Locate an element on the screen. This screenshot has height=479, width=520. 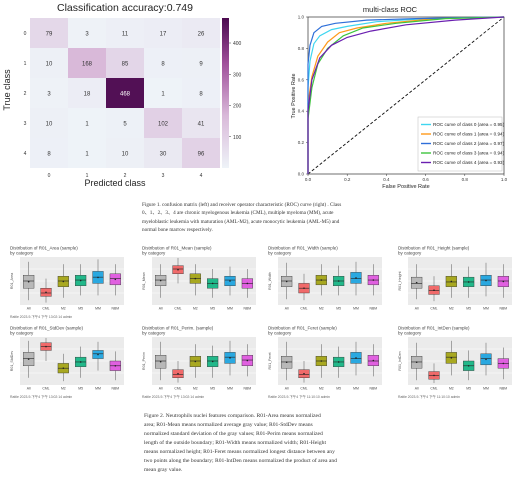
colorbar-ticks: 400 300 200 100 is located at coordinates (235, 91).